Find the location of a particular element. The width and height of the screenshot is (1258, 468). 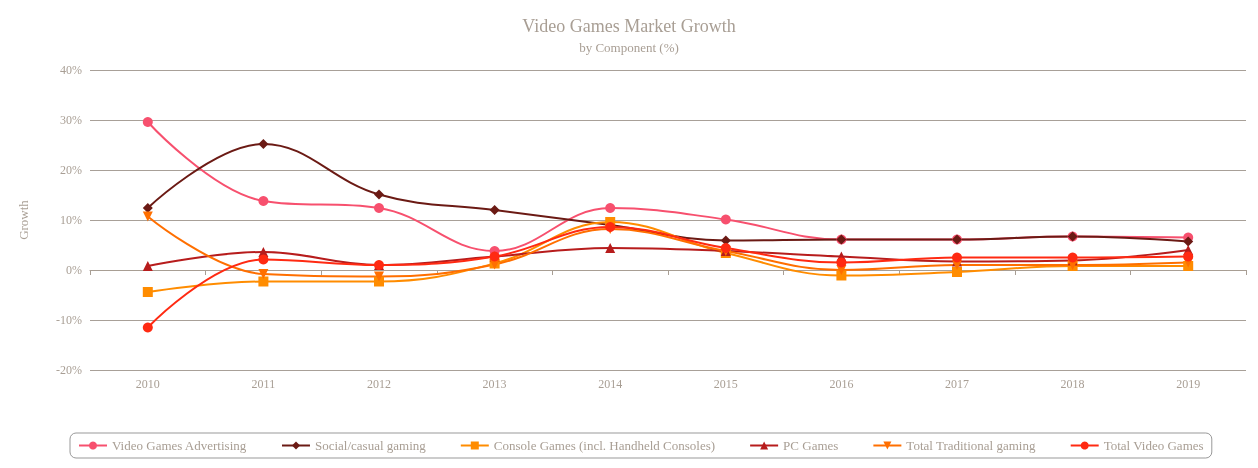

x-tick-label: 2011 is located at coordinates (263, 384).